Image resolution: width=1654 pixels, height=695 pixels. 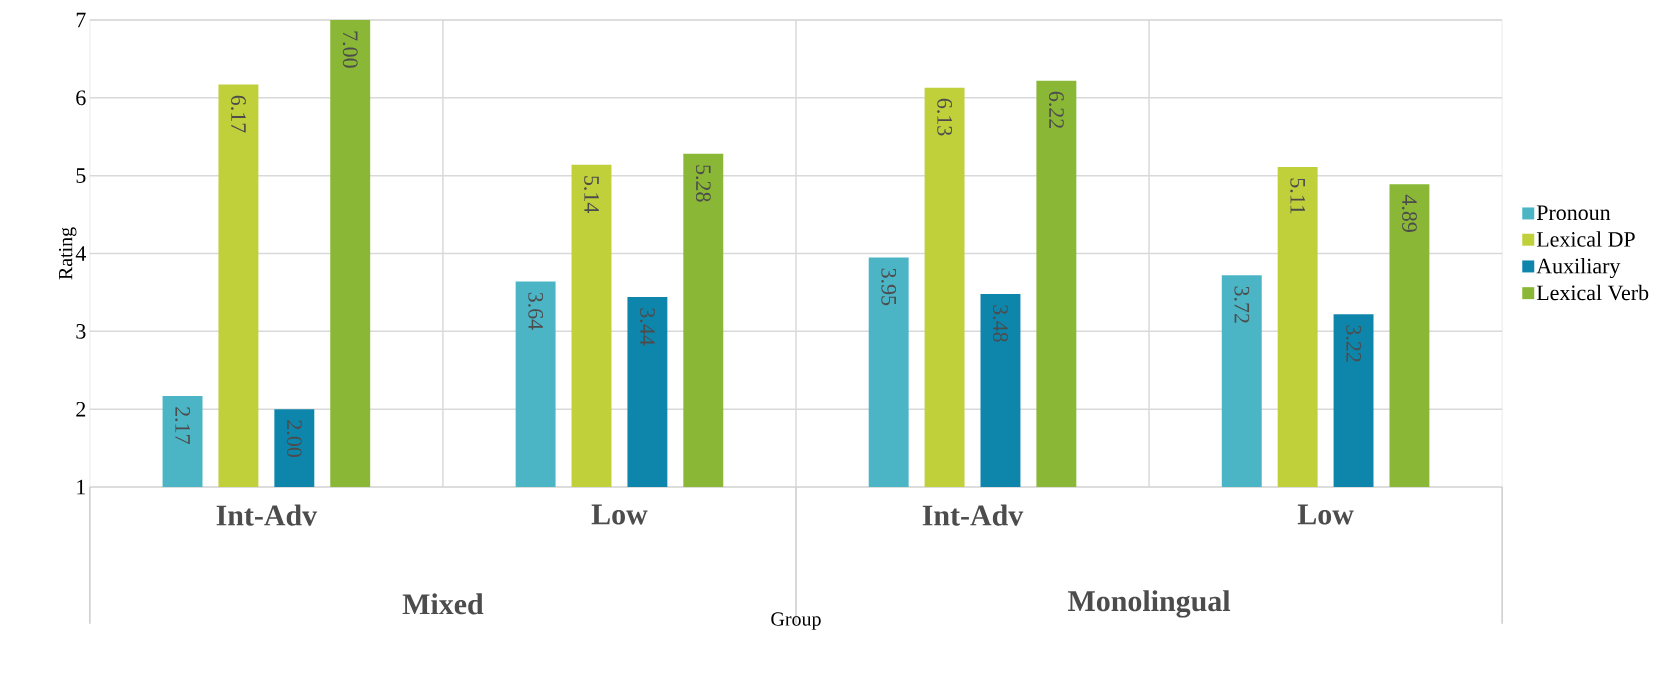 What do you see at coordinates (647, 327) in the screenshot?
I see `data-label: 3.44` at bounding box center [647, 327].